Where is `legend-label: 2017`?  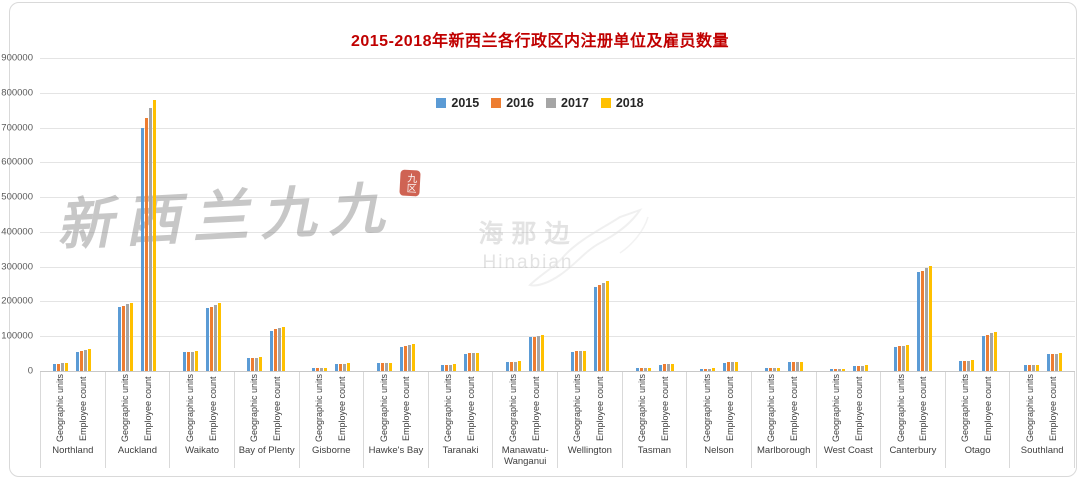 legend-label: 2017 is located at coordinates (575, 103).